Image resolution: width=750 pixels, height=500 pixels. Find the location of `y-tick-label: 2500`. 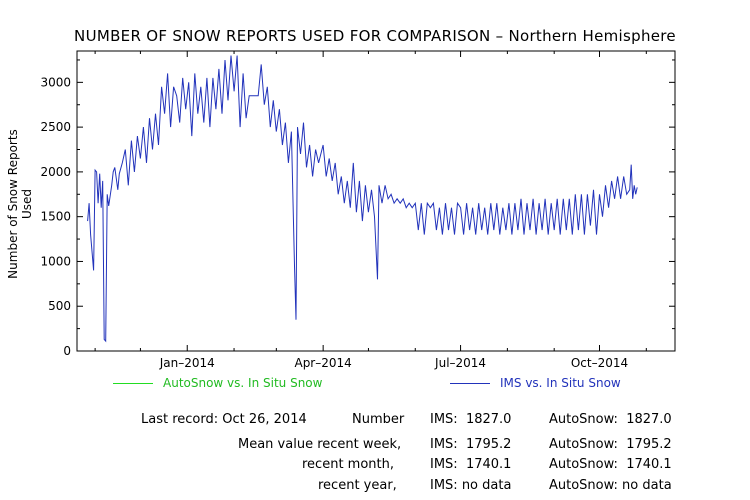

y-tick-label: 2500 is located at coordinates (55, 127).